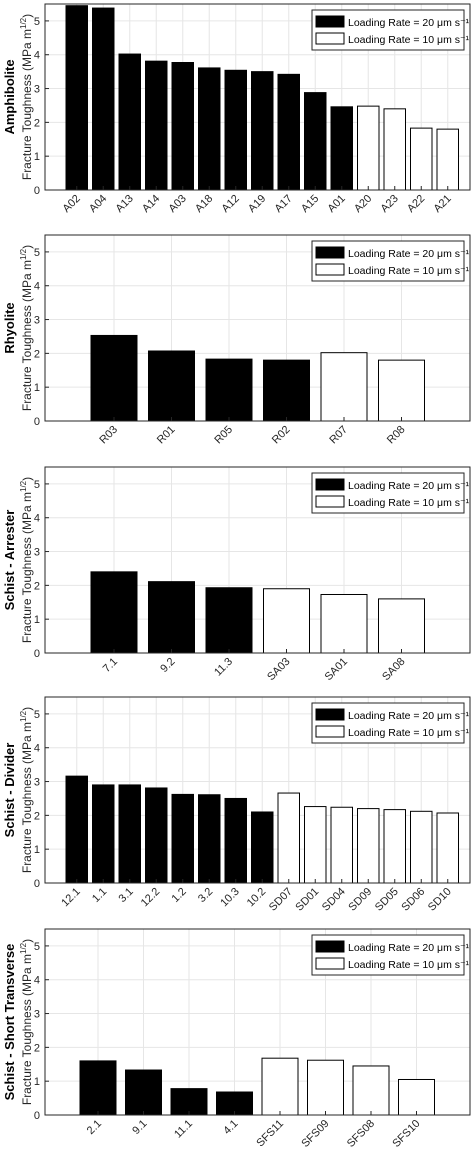 The width and height of the screenshot is (474, 1157). Describe the element at coordinates (257, 204) in the screenshot. I see `x-tick-label: A19` at that location.